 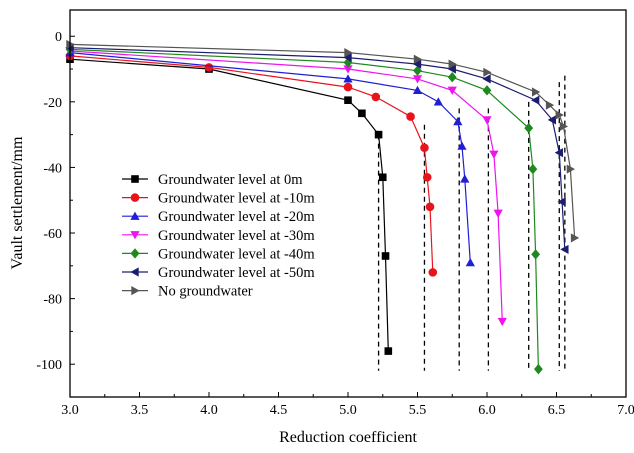 What do you see at coordinates (70, 410) in the screenshot?
I see `x-tick-label: 3.0` at bounding box center [70, 410].